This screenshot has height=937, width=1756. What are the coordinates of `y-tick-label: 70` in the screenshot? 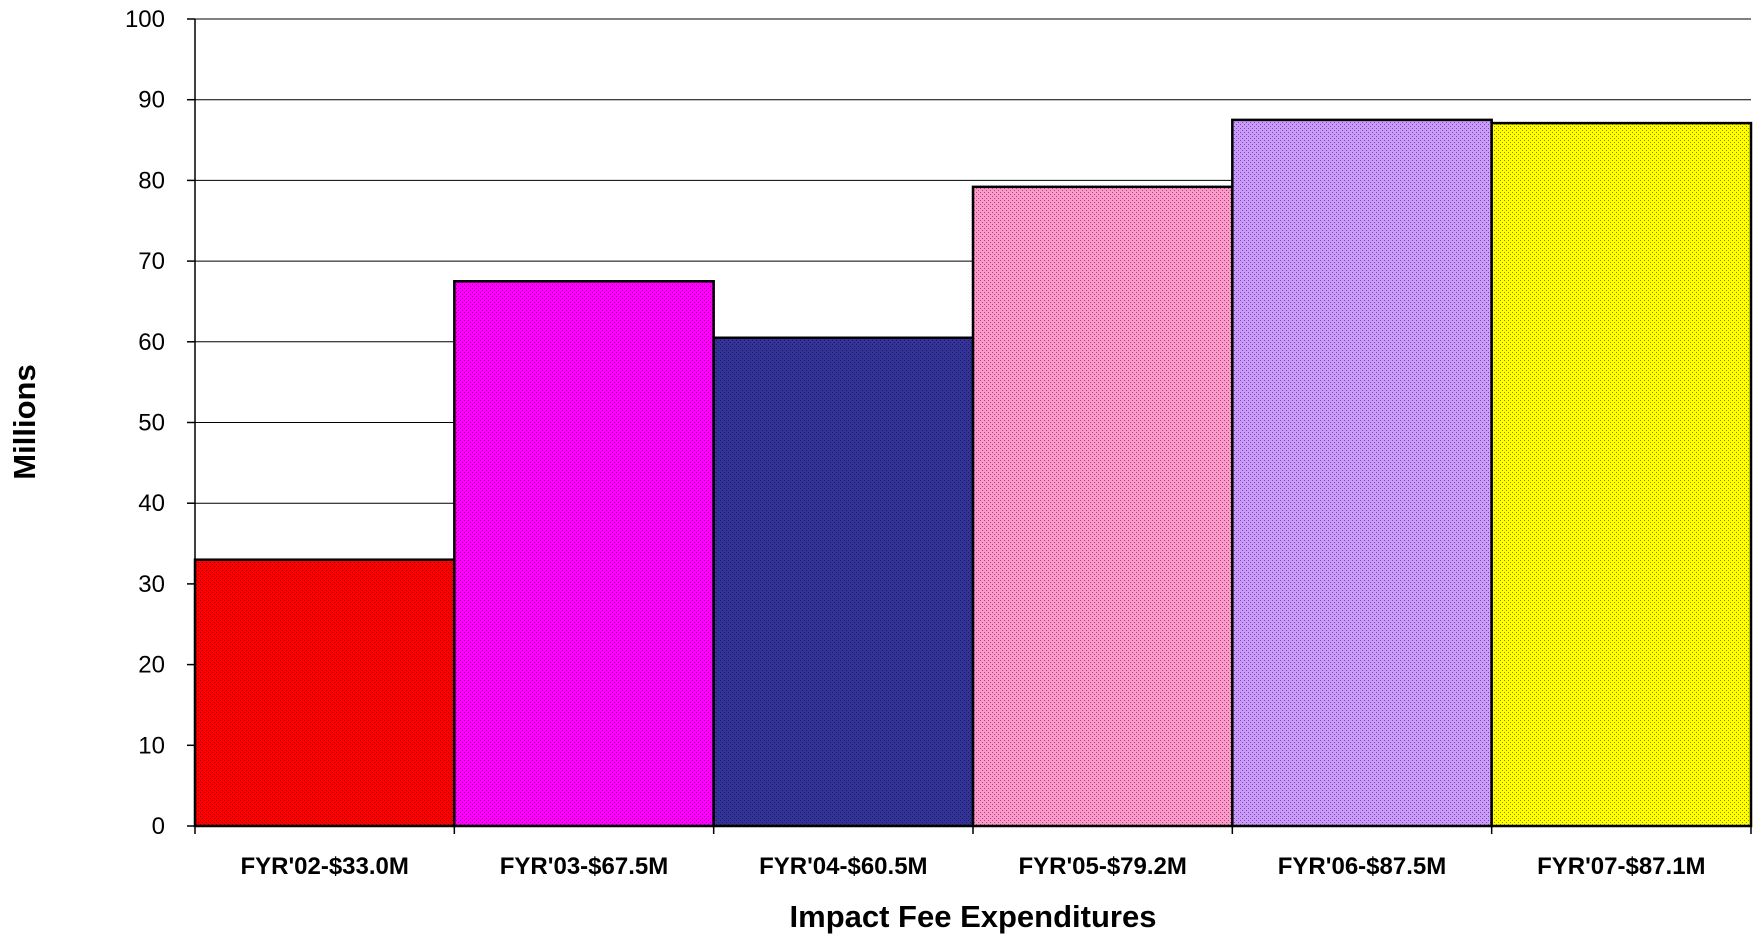 It's located at (151, 261).